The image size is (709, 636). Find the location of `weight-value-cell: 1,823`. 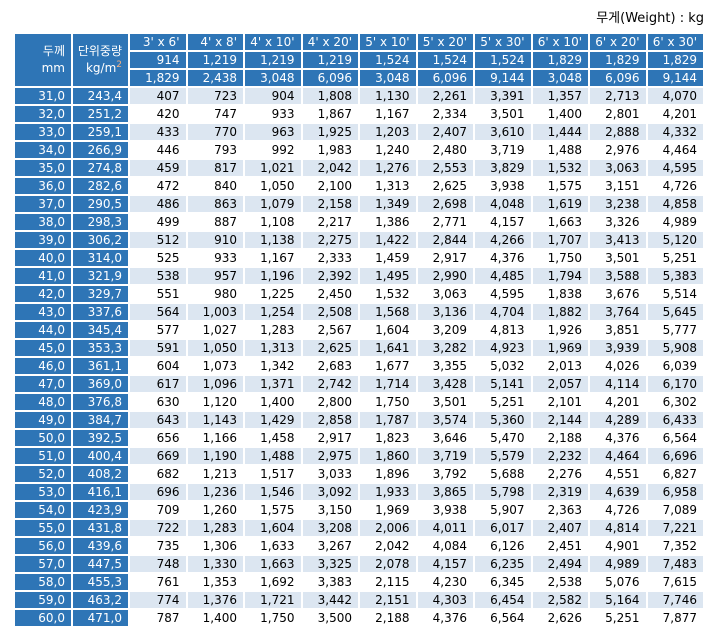

weight-value-cell: 1,823 is located at coordinates (388, 438).